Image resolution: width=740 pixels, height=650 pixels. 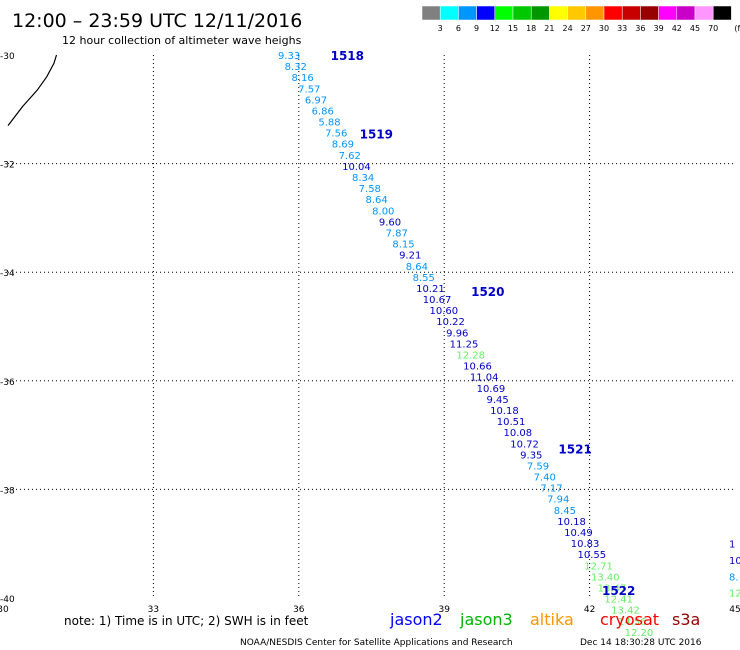 What do you see at coordinates (397, 234) in the screenshot?
I see `swh-reading: 7.87` at bounding box center [397, 234].